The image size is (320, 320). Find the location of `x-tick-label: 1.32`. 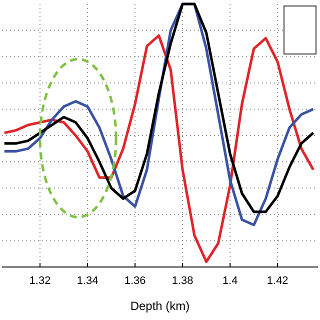

x-tick-label: 1.32 is located at coordinates (40, 281).